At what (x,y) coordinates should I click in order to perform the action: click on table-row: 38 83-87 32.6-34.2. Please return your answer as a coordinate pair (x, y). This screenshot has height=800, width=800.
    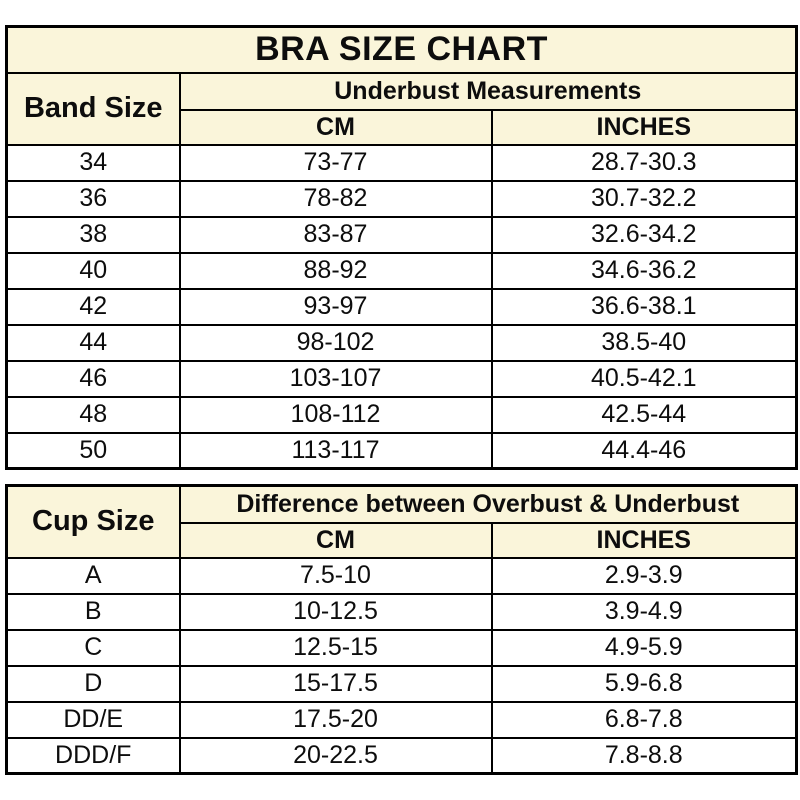
    Looking at the image, I should click on (401, 234).